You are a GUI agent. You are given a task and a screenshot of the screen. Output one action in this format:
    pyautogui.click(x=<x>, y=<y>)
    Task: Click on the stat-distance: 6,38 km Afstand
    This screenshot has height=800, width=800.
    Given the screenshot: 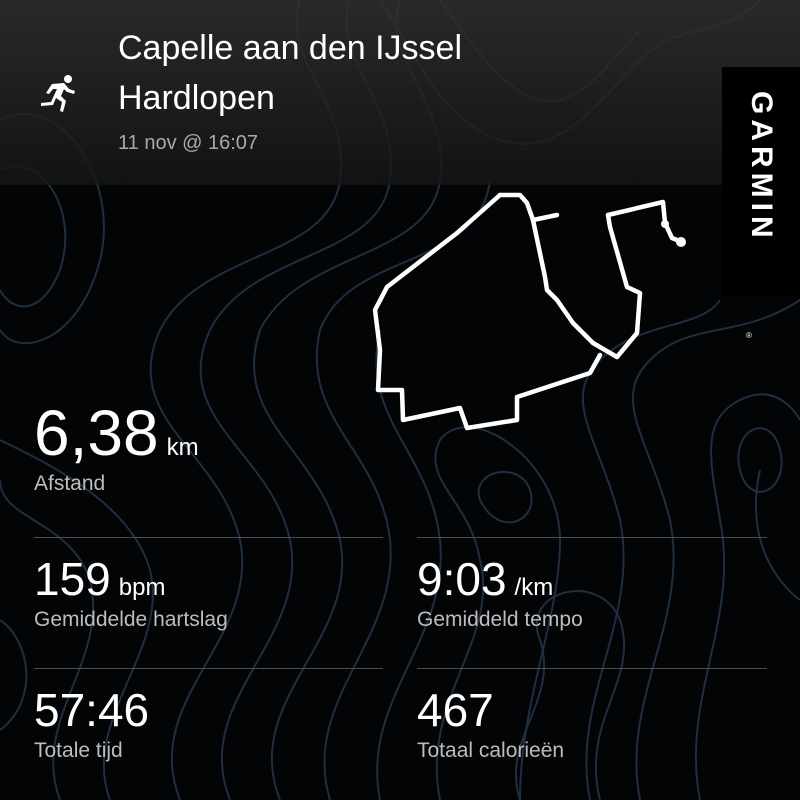 What is the action you would take?
    pyautogui.click(x=116, y=446)
    